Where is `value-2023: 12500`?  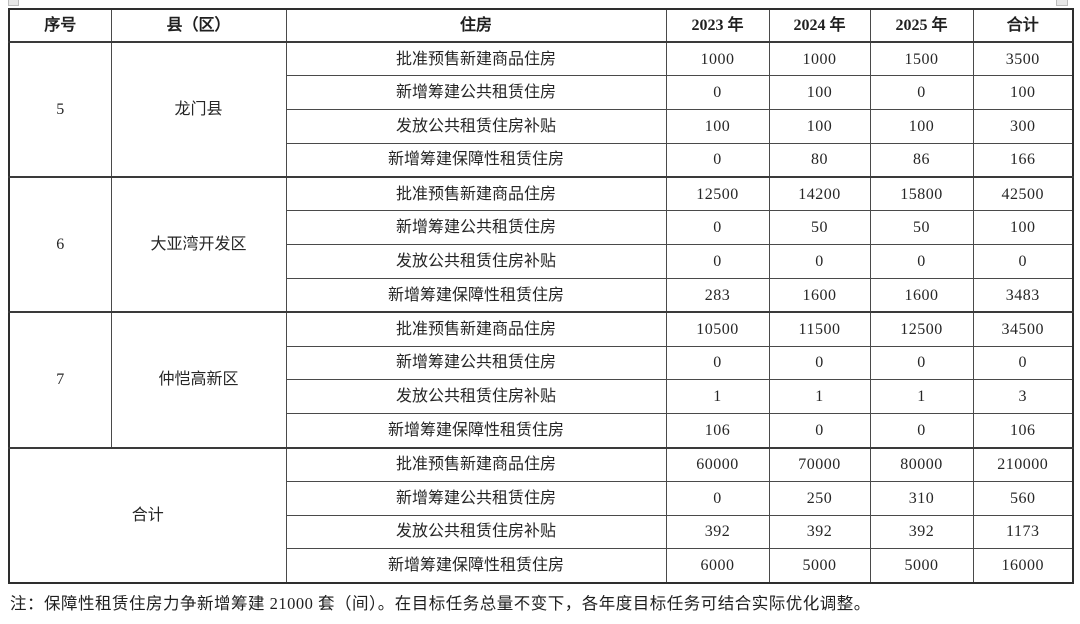 value-2023: 12500 is located at coordinates (717, 194).